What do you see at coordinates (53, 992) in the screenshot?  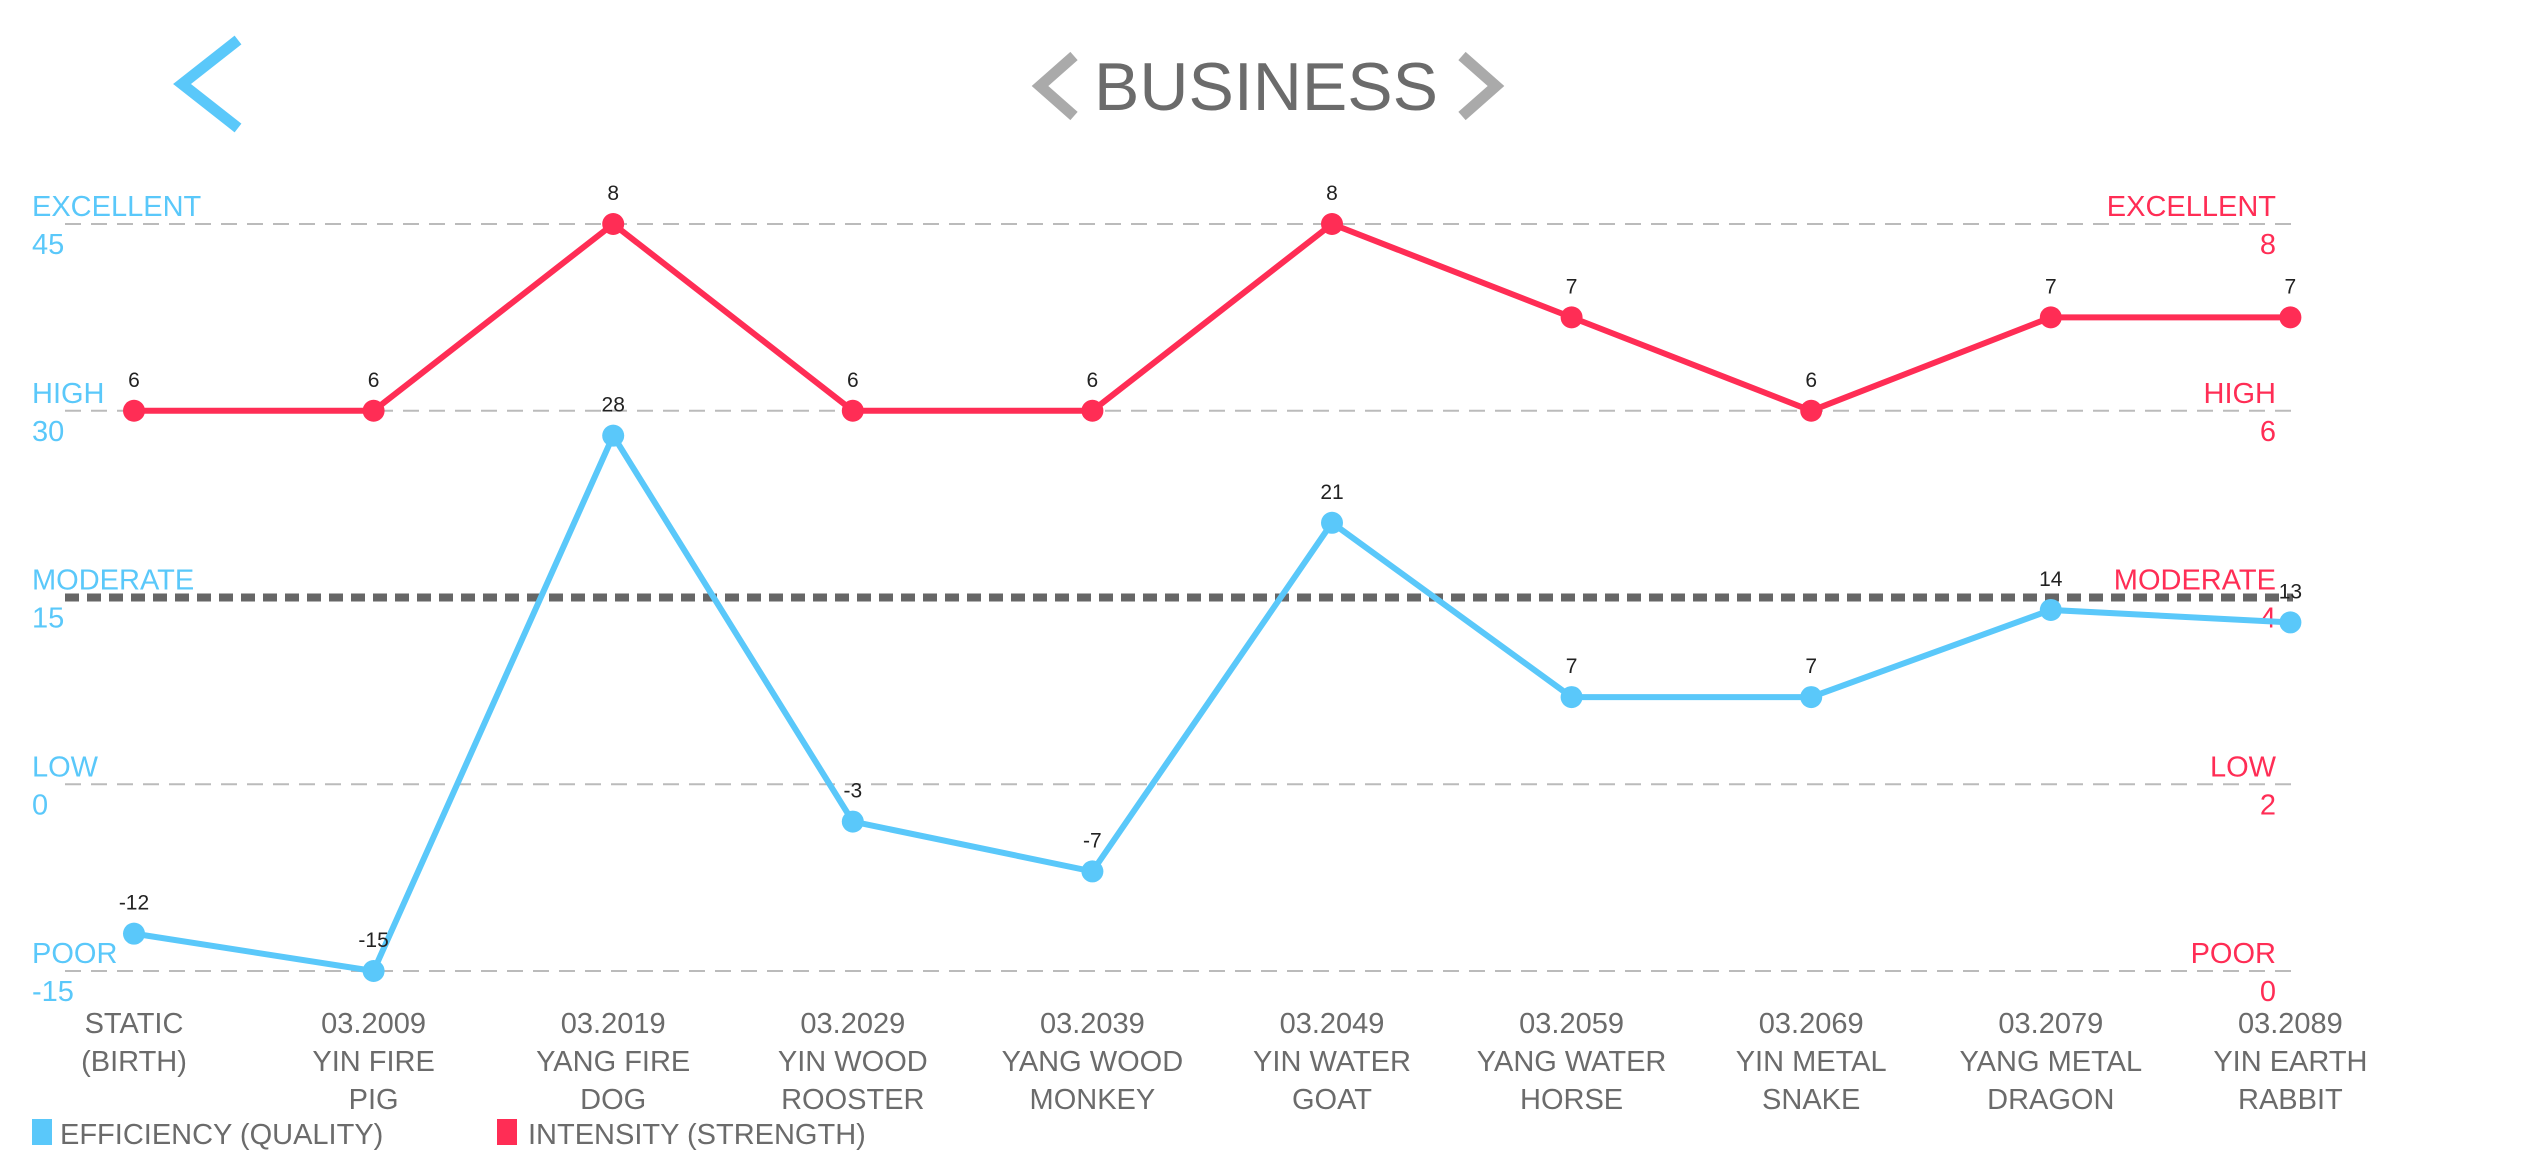 I see `left-axis-tick: -15` at bounding box center [53, 992].